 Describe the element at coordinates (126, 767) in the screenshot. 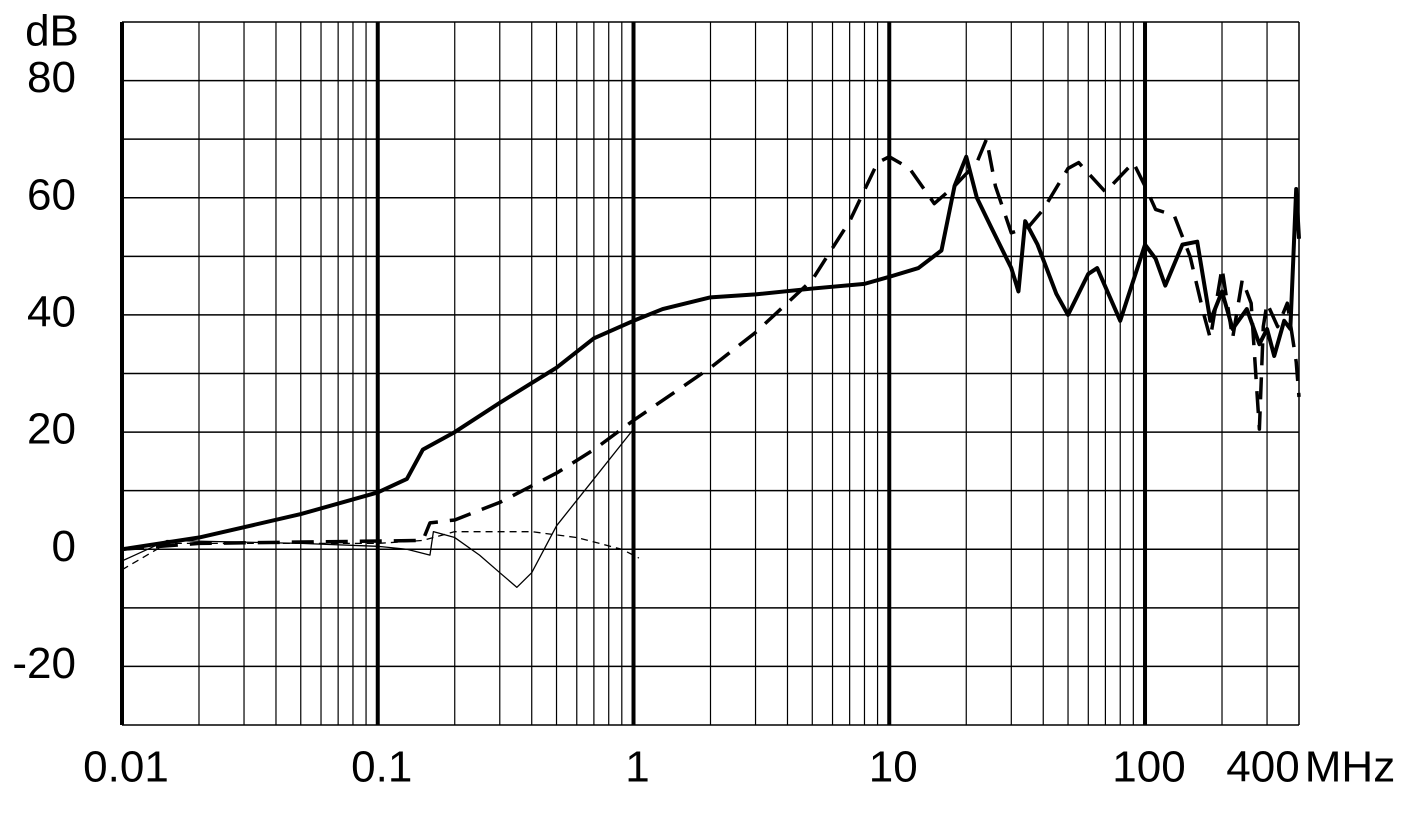

I see `x-tick-label: 0.01` at that location.